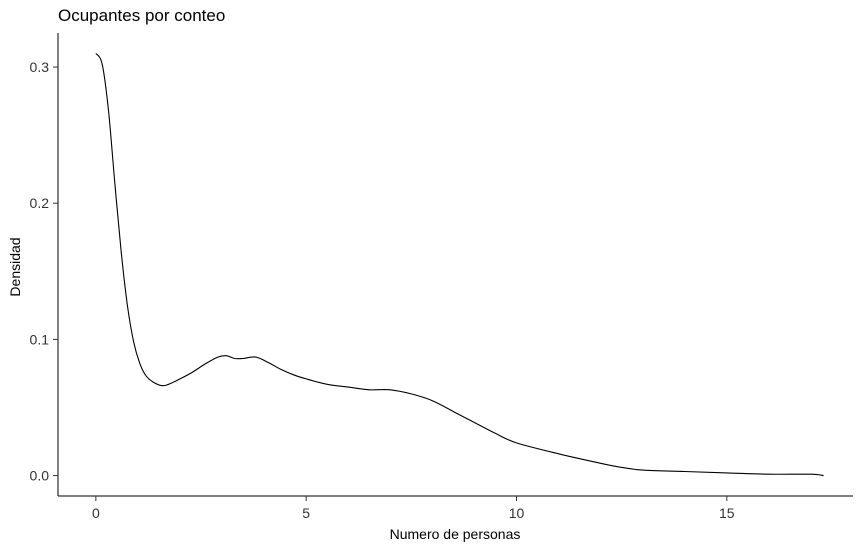  What do you see at coordinates (455, 534) in the screenshot?
I see `x-axis-label: Numero de personas` at bounding box center [455, 534].